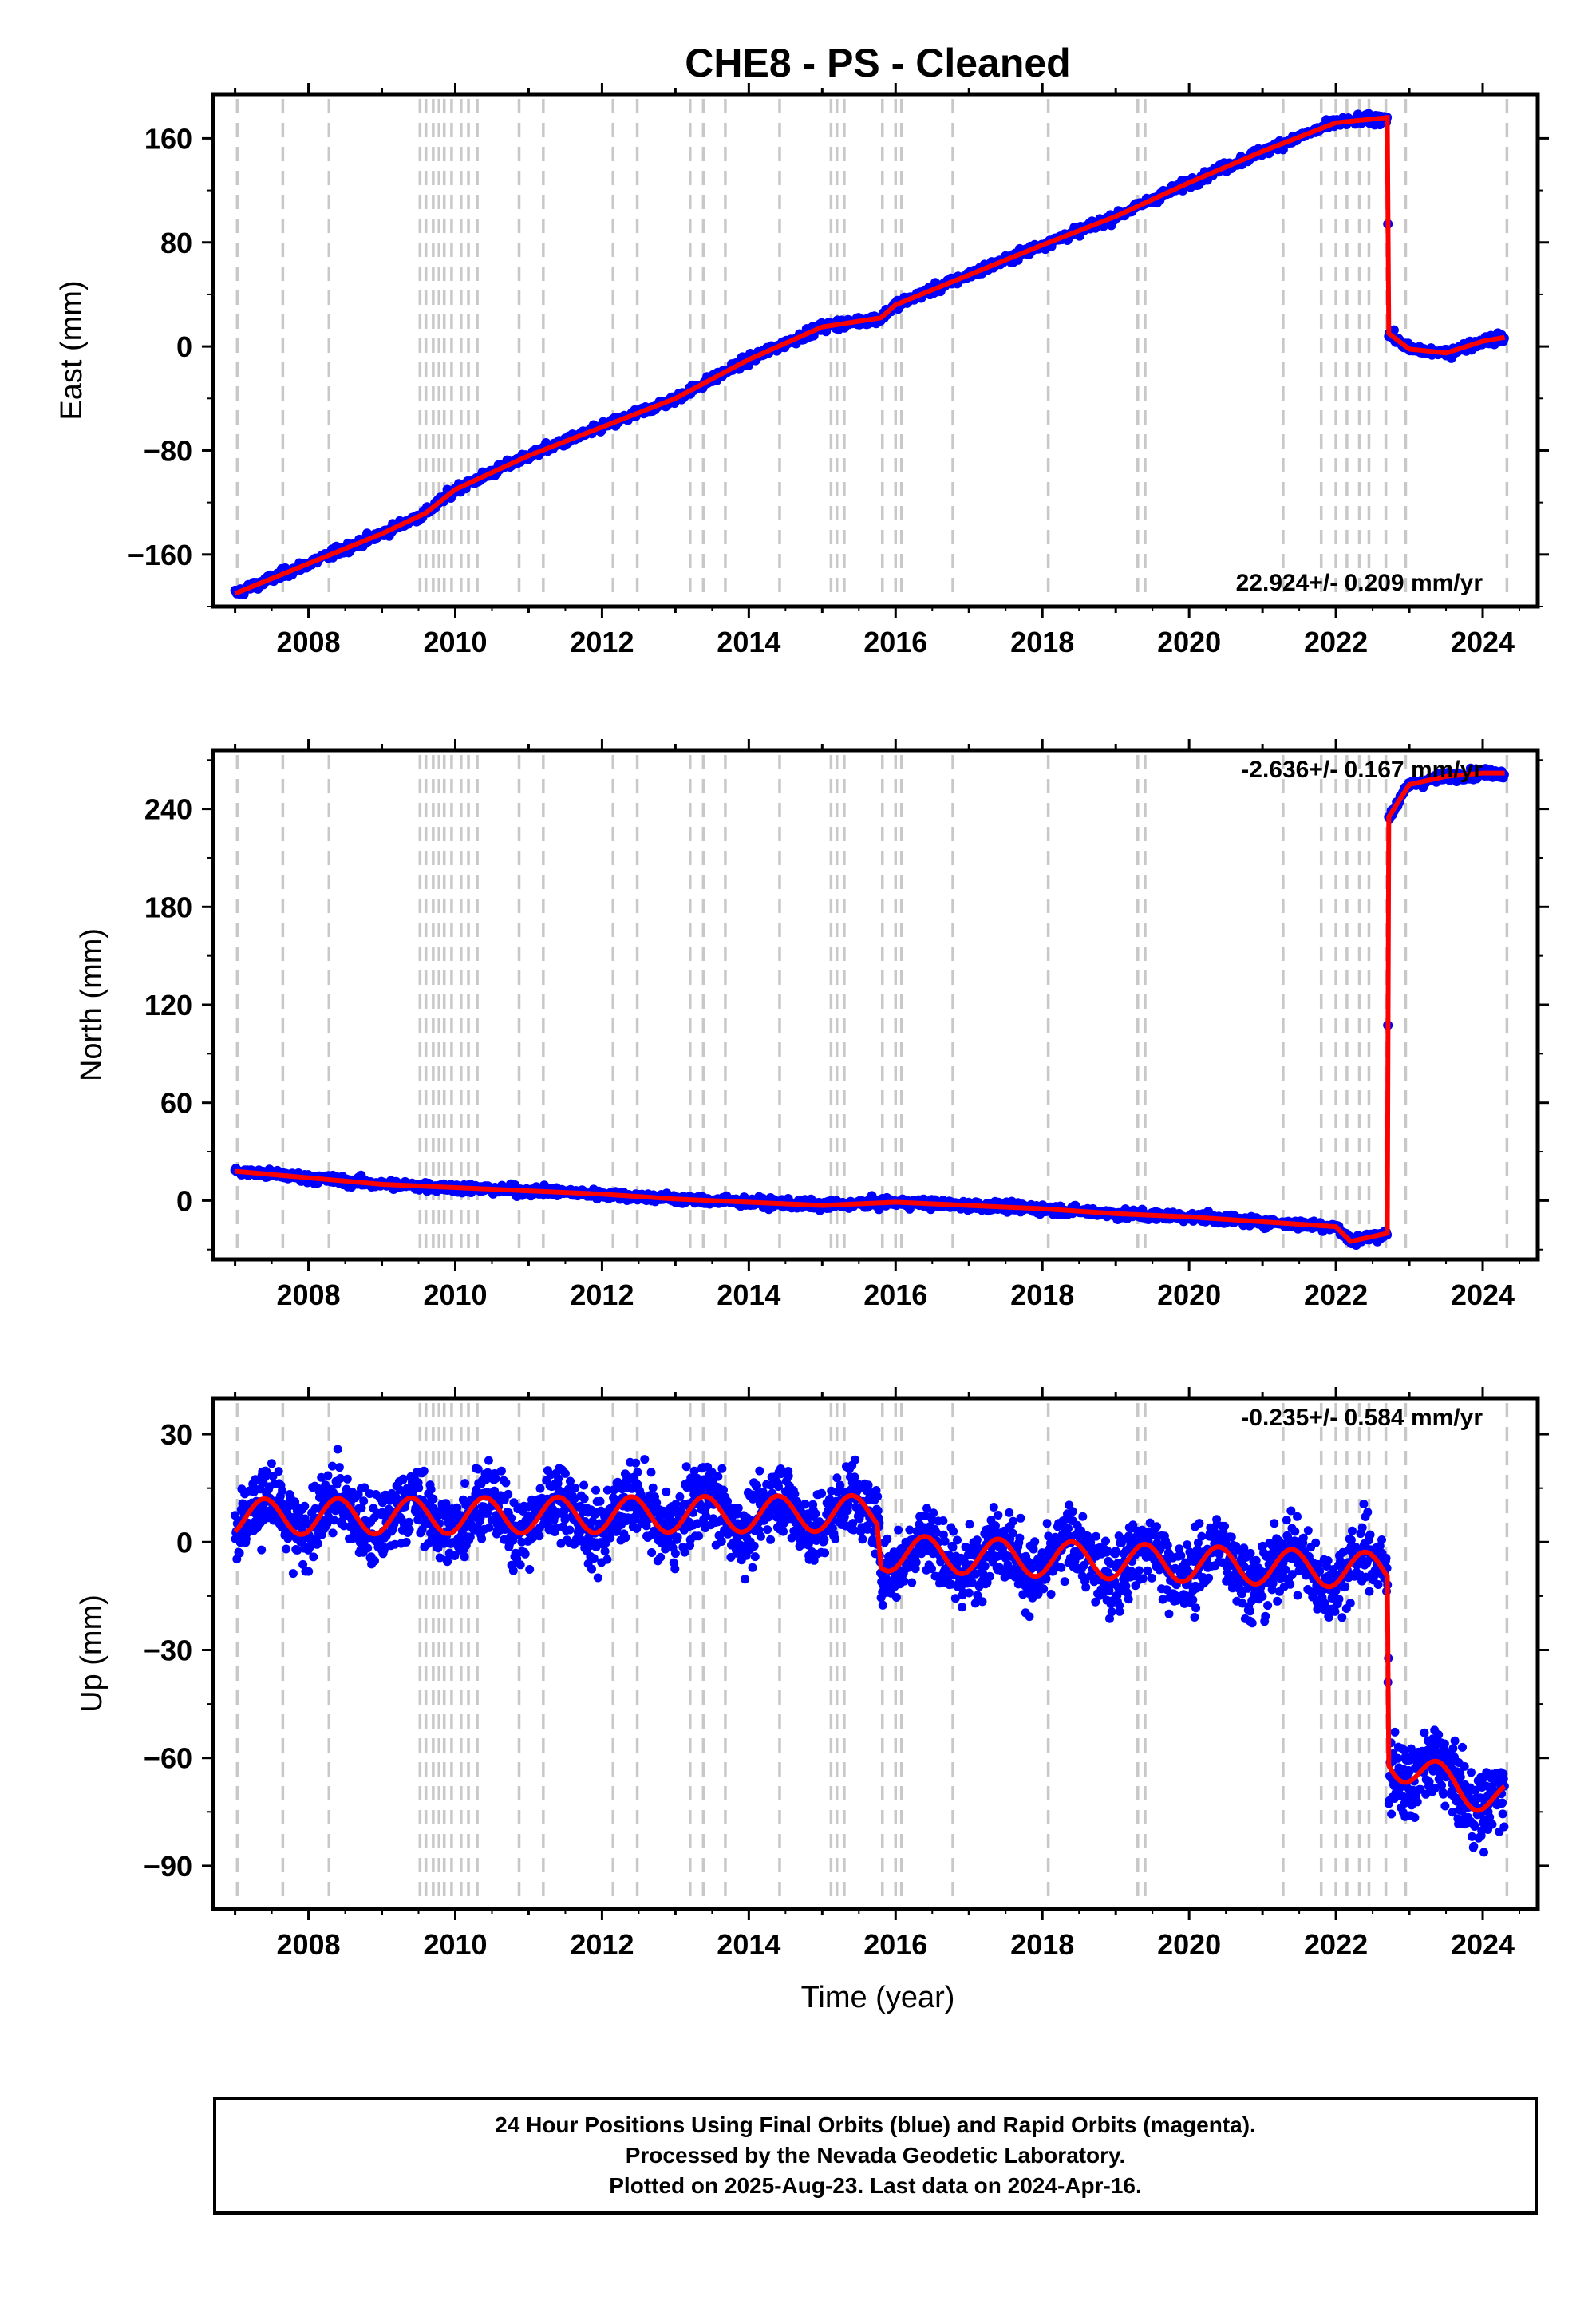  I want to click on x-tick-label: 2020, so click(1189, 1295).